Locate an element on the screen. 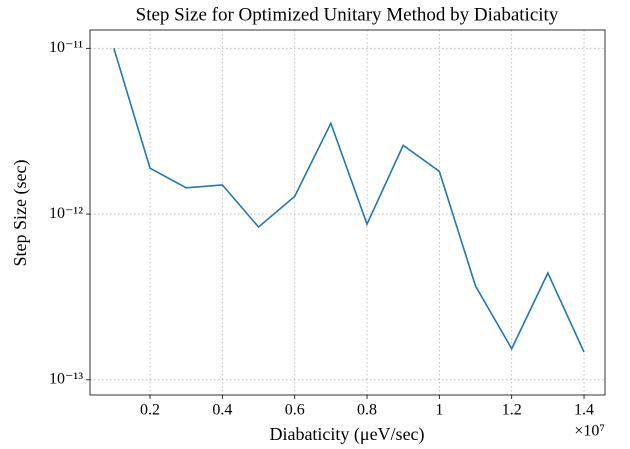 This screenshot has height=449, width=630. x-tick-label: 0.2 is located at coordinates (150, 410).